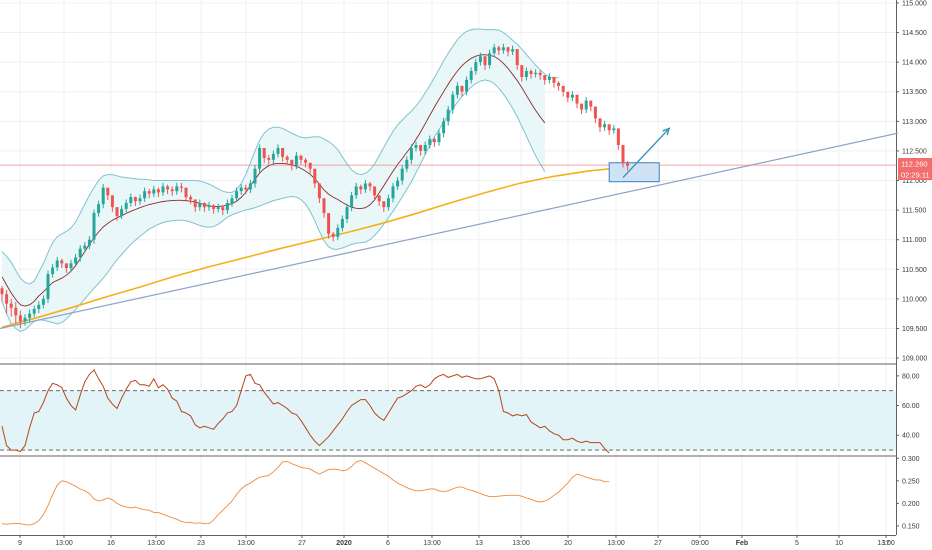 The image size is (932, 550). What do you see at coordinates (305, 493) in the screenshot?
I see `indicator-panel` at bounding box center [305, 493].